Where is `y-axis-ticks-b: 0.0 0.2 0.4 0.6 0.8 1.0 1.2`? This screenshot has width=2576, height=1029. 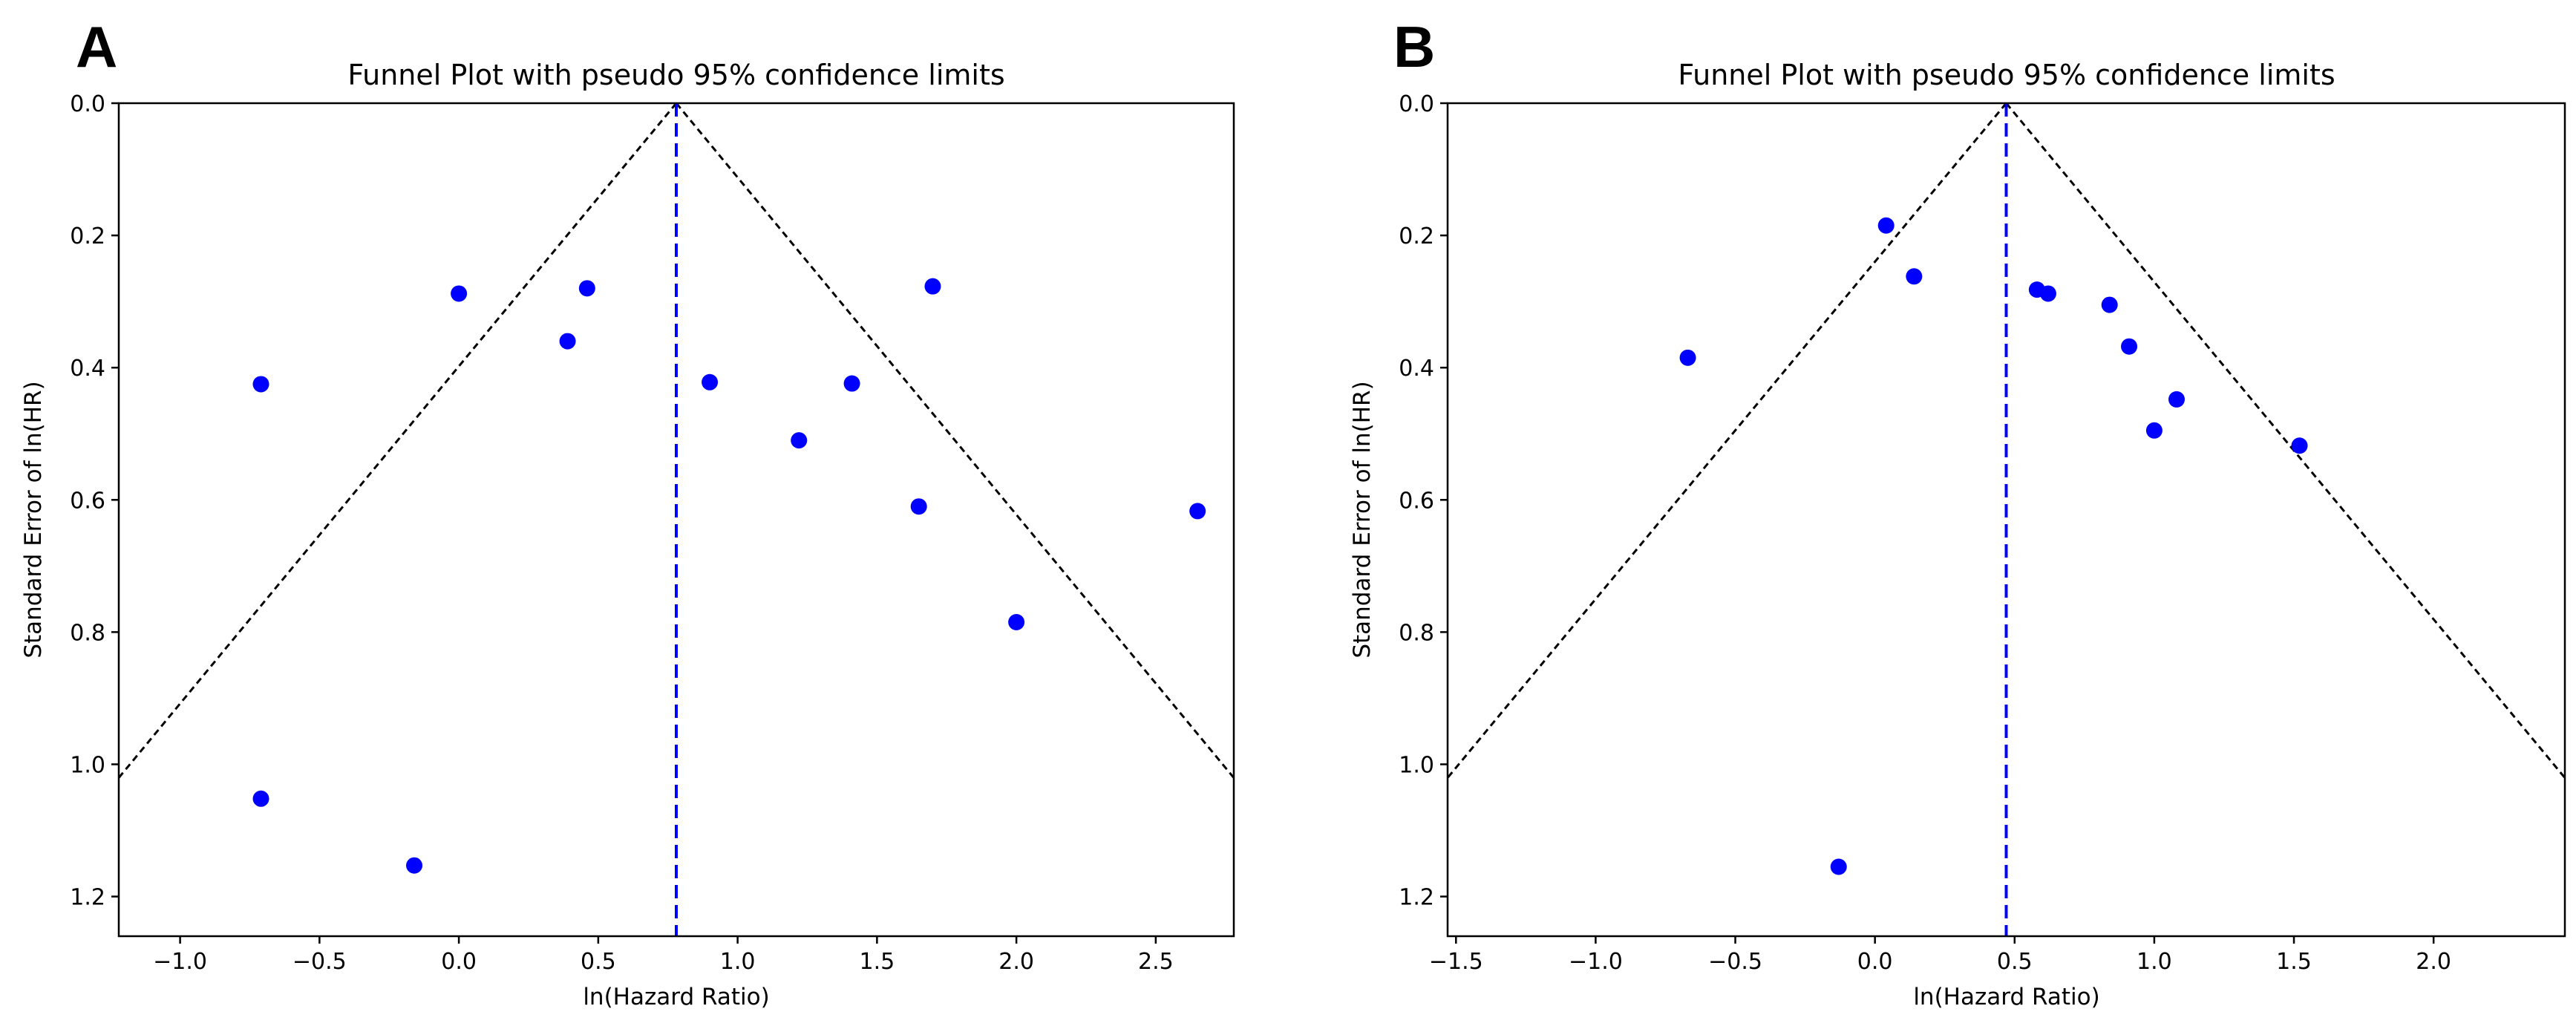 y-axis-ticks-b: 0.0 0.2 0.4 0.6 0.8 1.0 1.2 is located at coordinates (1423, 501).